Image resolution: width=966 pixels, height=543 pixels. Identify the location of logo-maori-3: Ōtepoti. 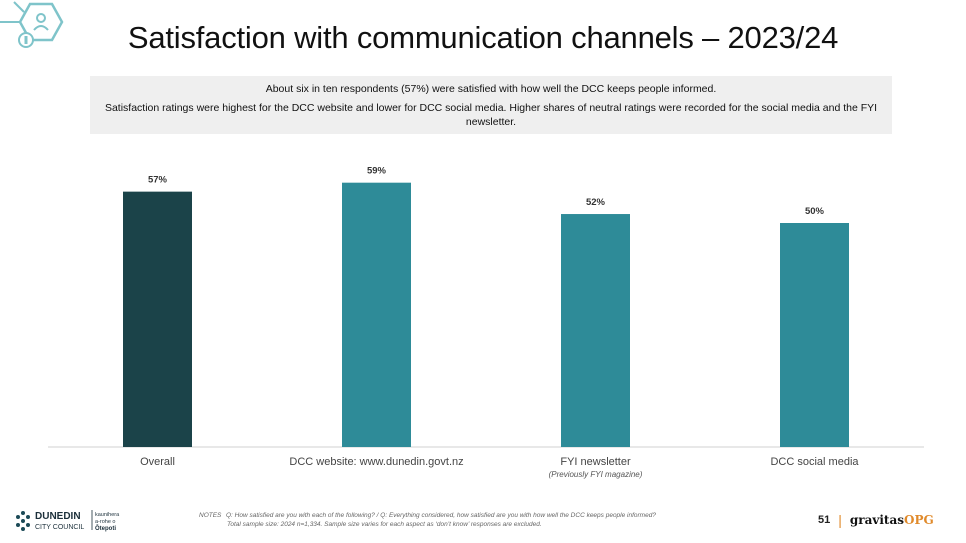
(105, 528).